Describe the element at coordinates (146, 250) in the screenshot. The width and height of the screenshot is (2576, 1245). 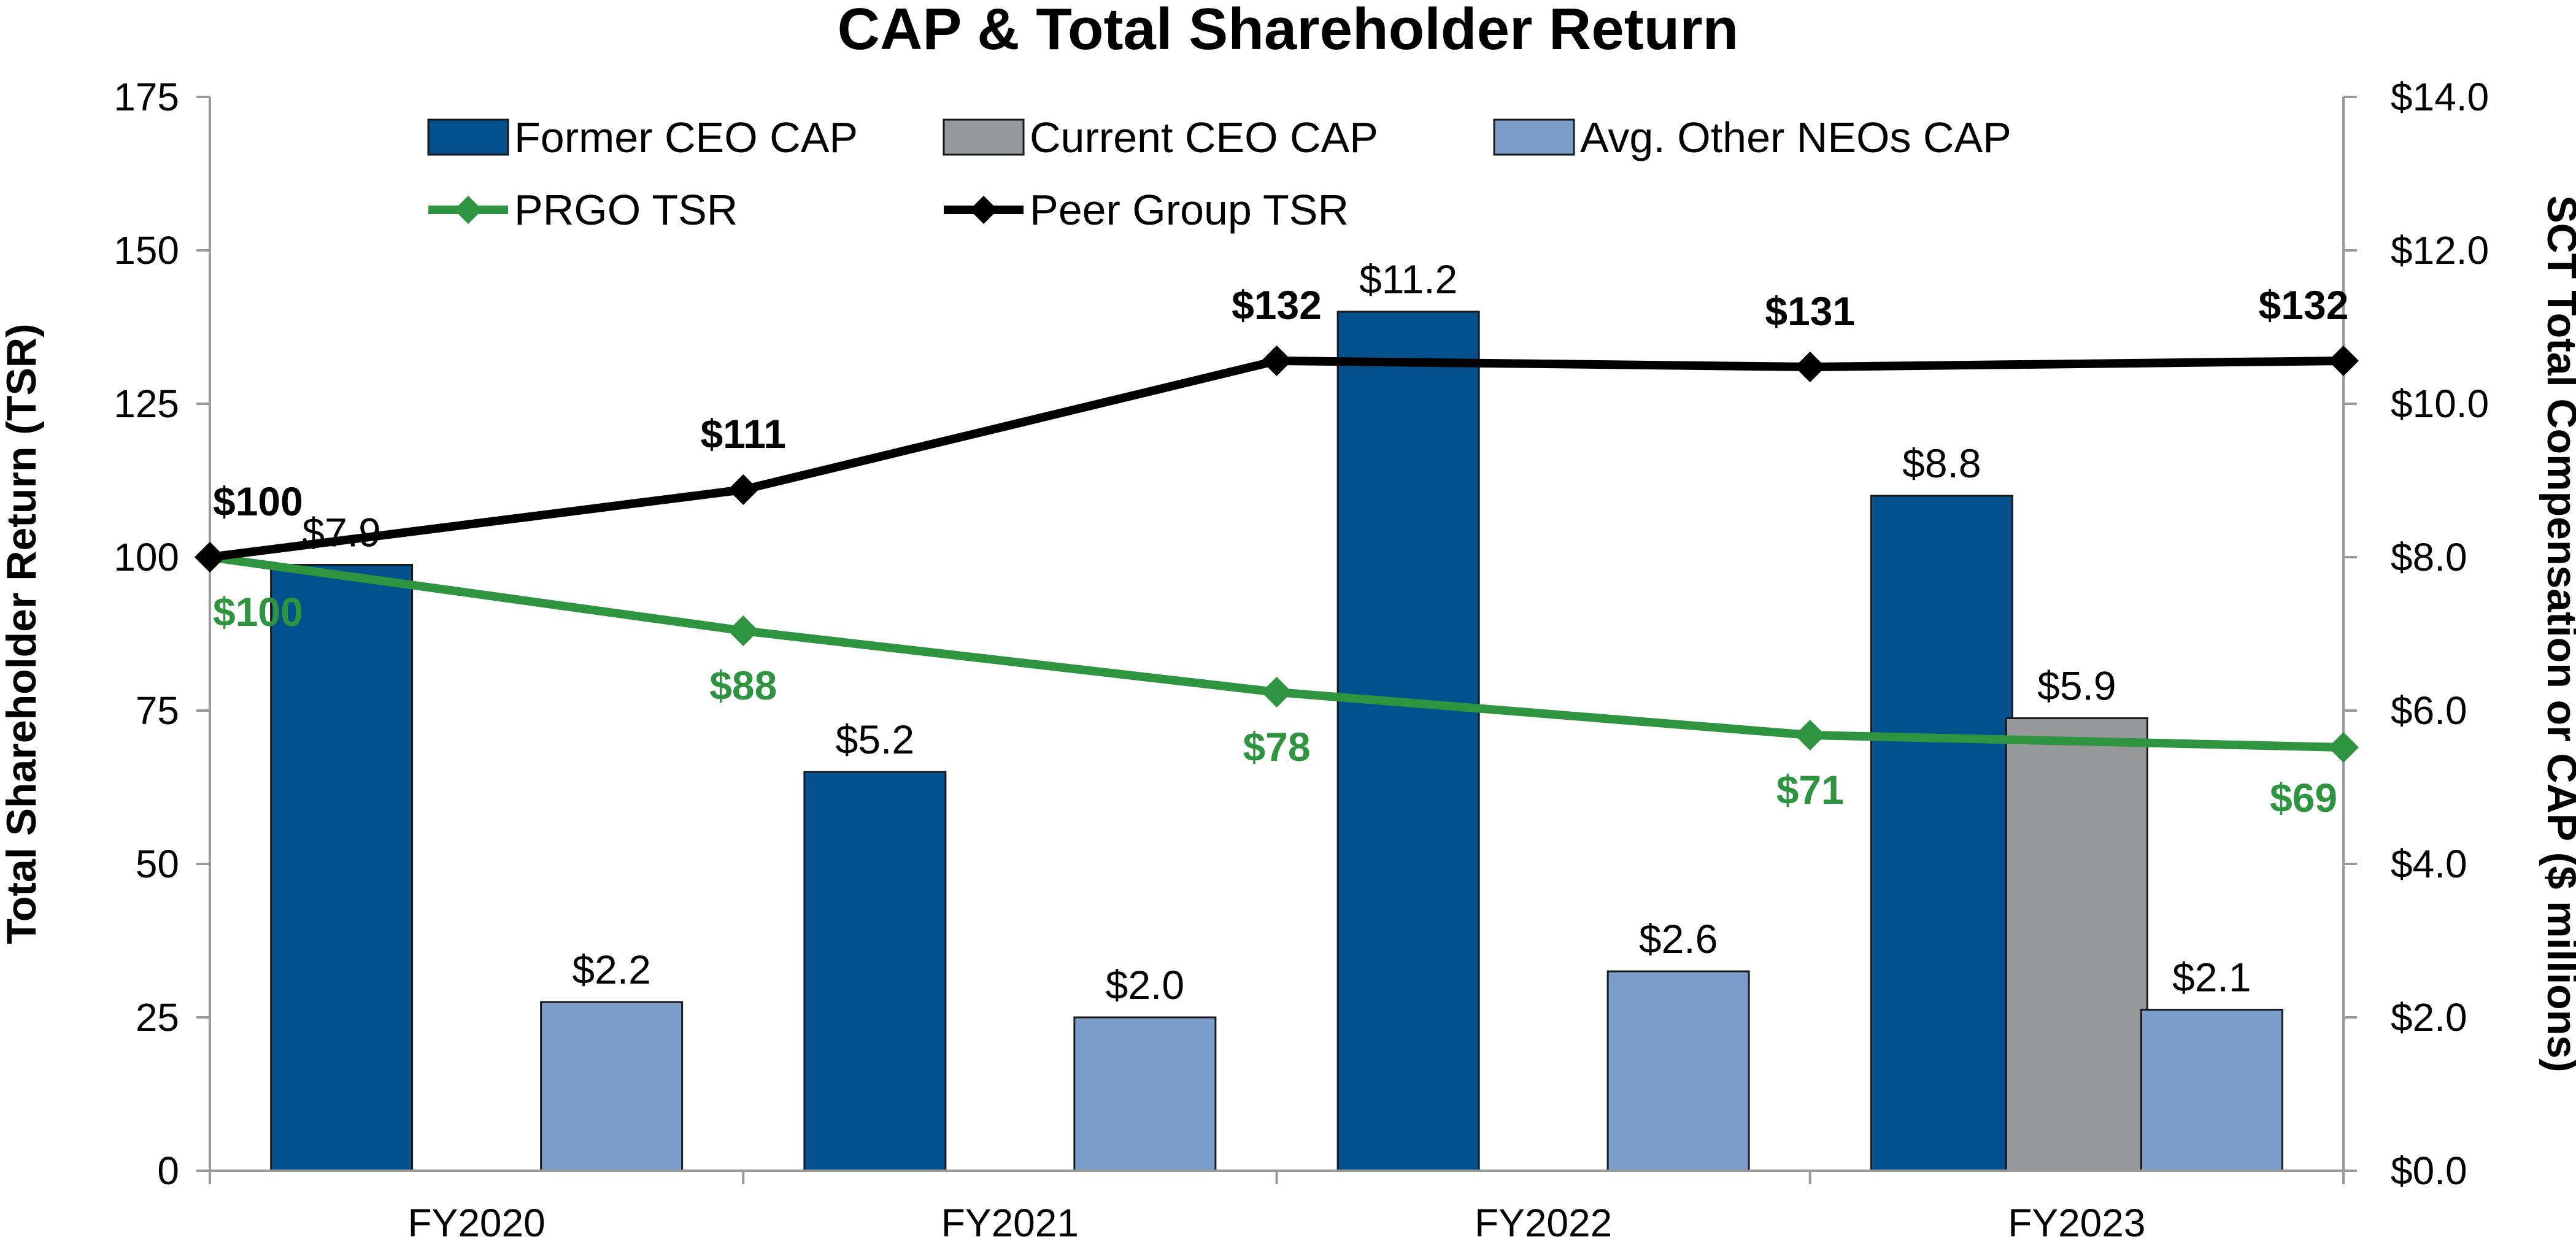
I see `left-tick-label: 150` at that location.